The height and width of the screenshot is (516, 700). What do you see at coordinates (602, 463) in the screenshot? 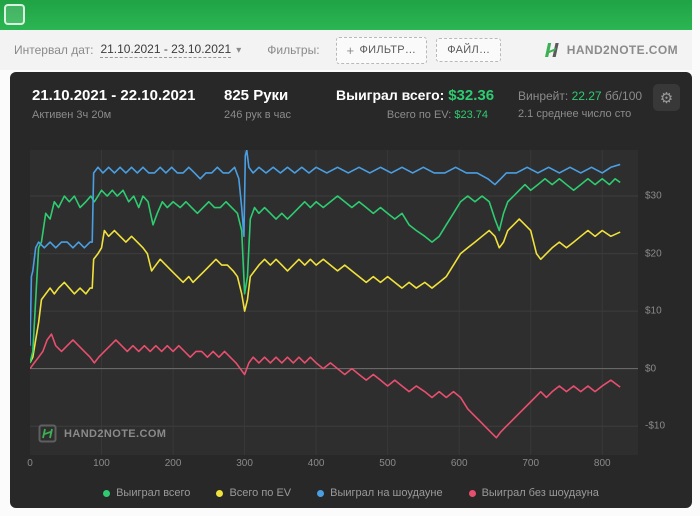
I see `x-tick-label: 800` at bounding box center [602, 463].